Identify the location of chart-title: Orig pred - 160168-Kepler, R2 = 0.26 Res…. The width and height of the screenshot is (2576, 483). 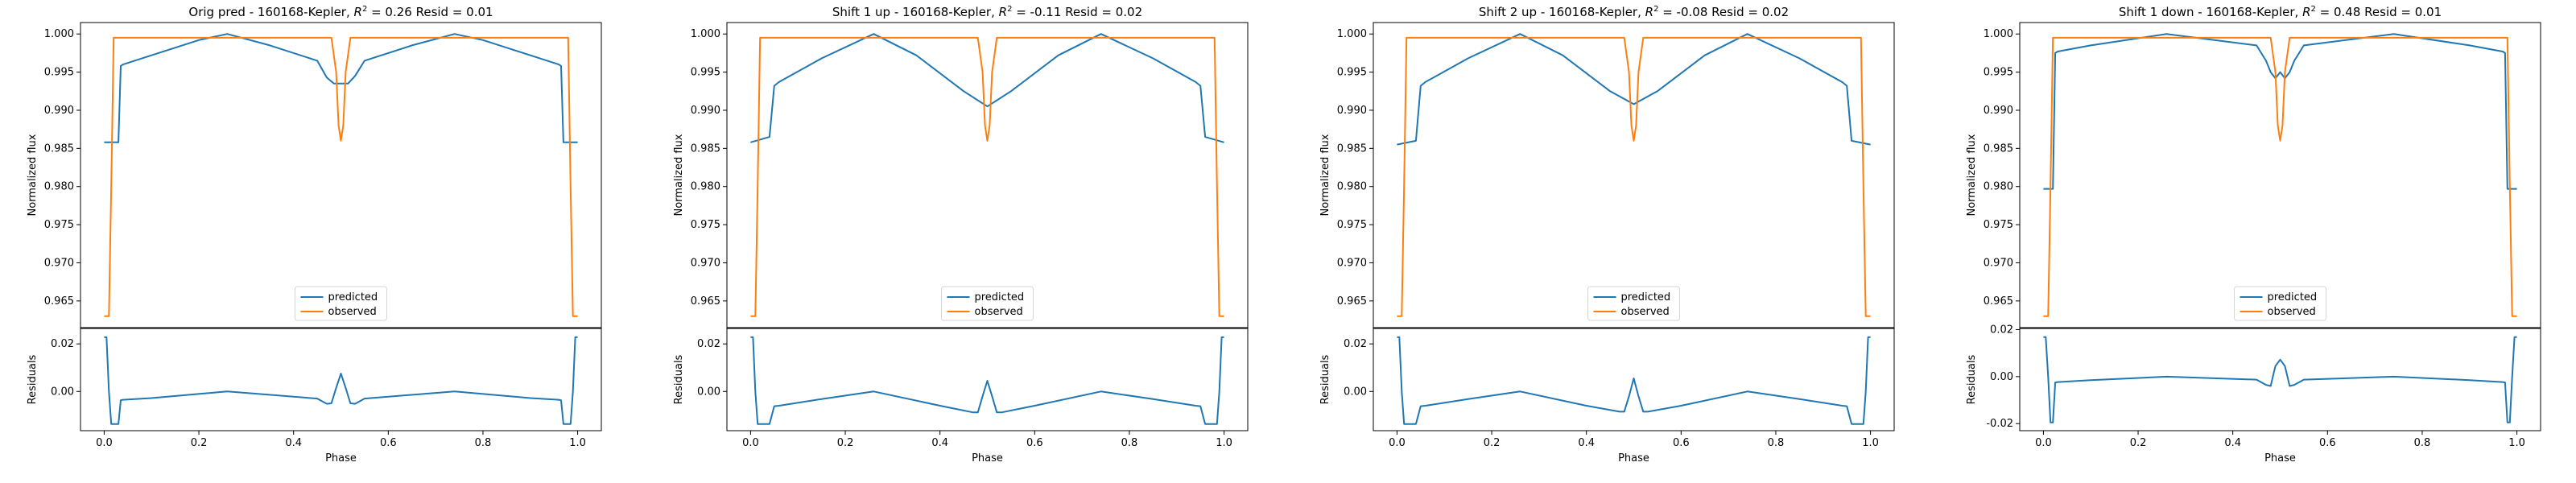
(340, 12).